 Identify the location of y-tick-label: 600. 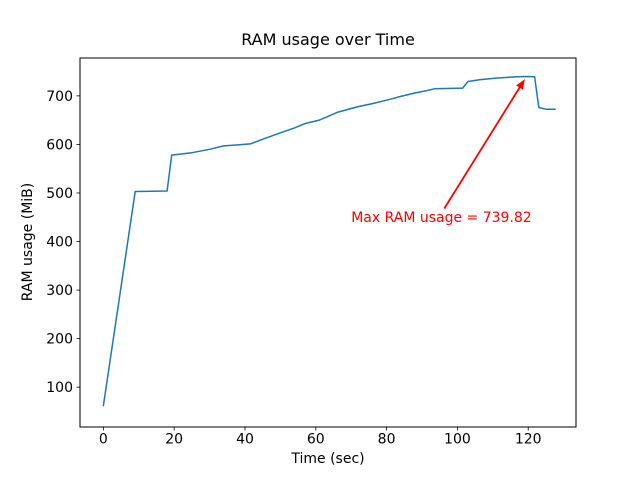
(59, 145).